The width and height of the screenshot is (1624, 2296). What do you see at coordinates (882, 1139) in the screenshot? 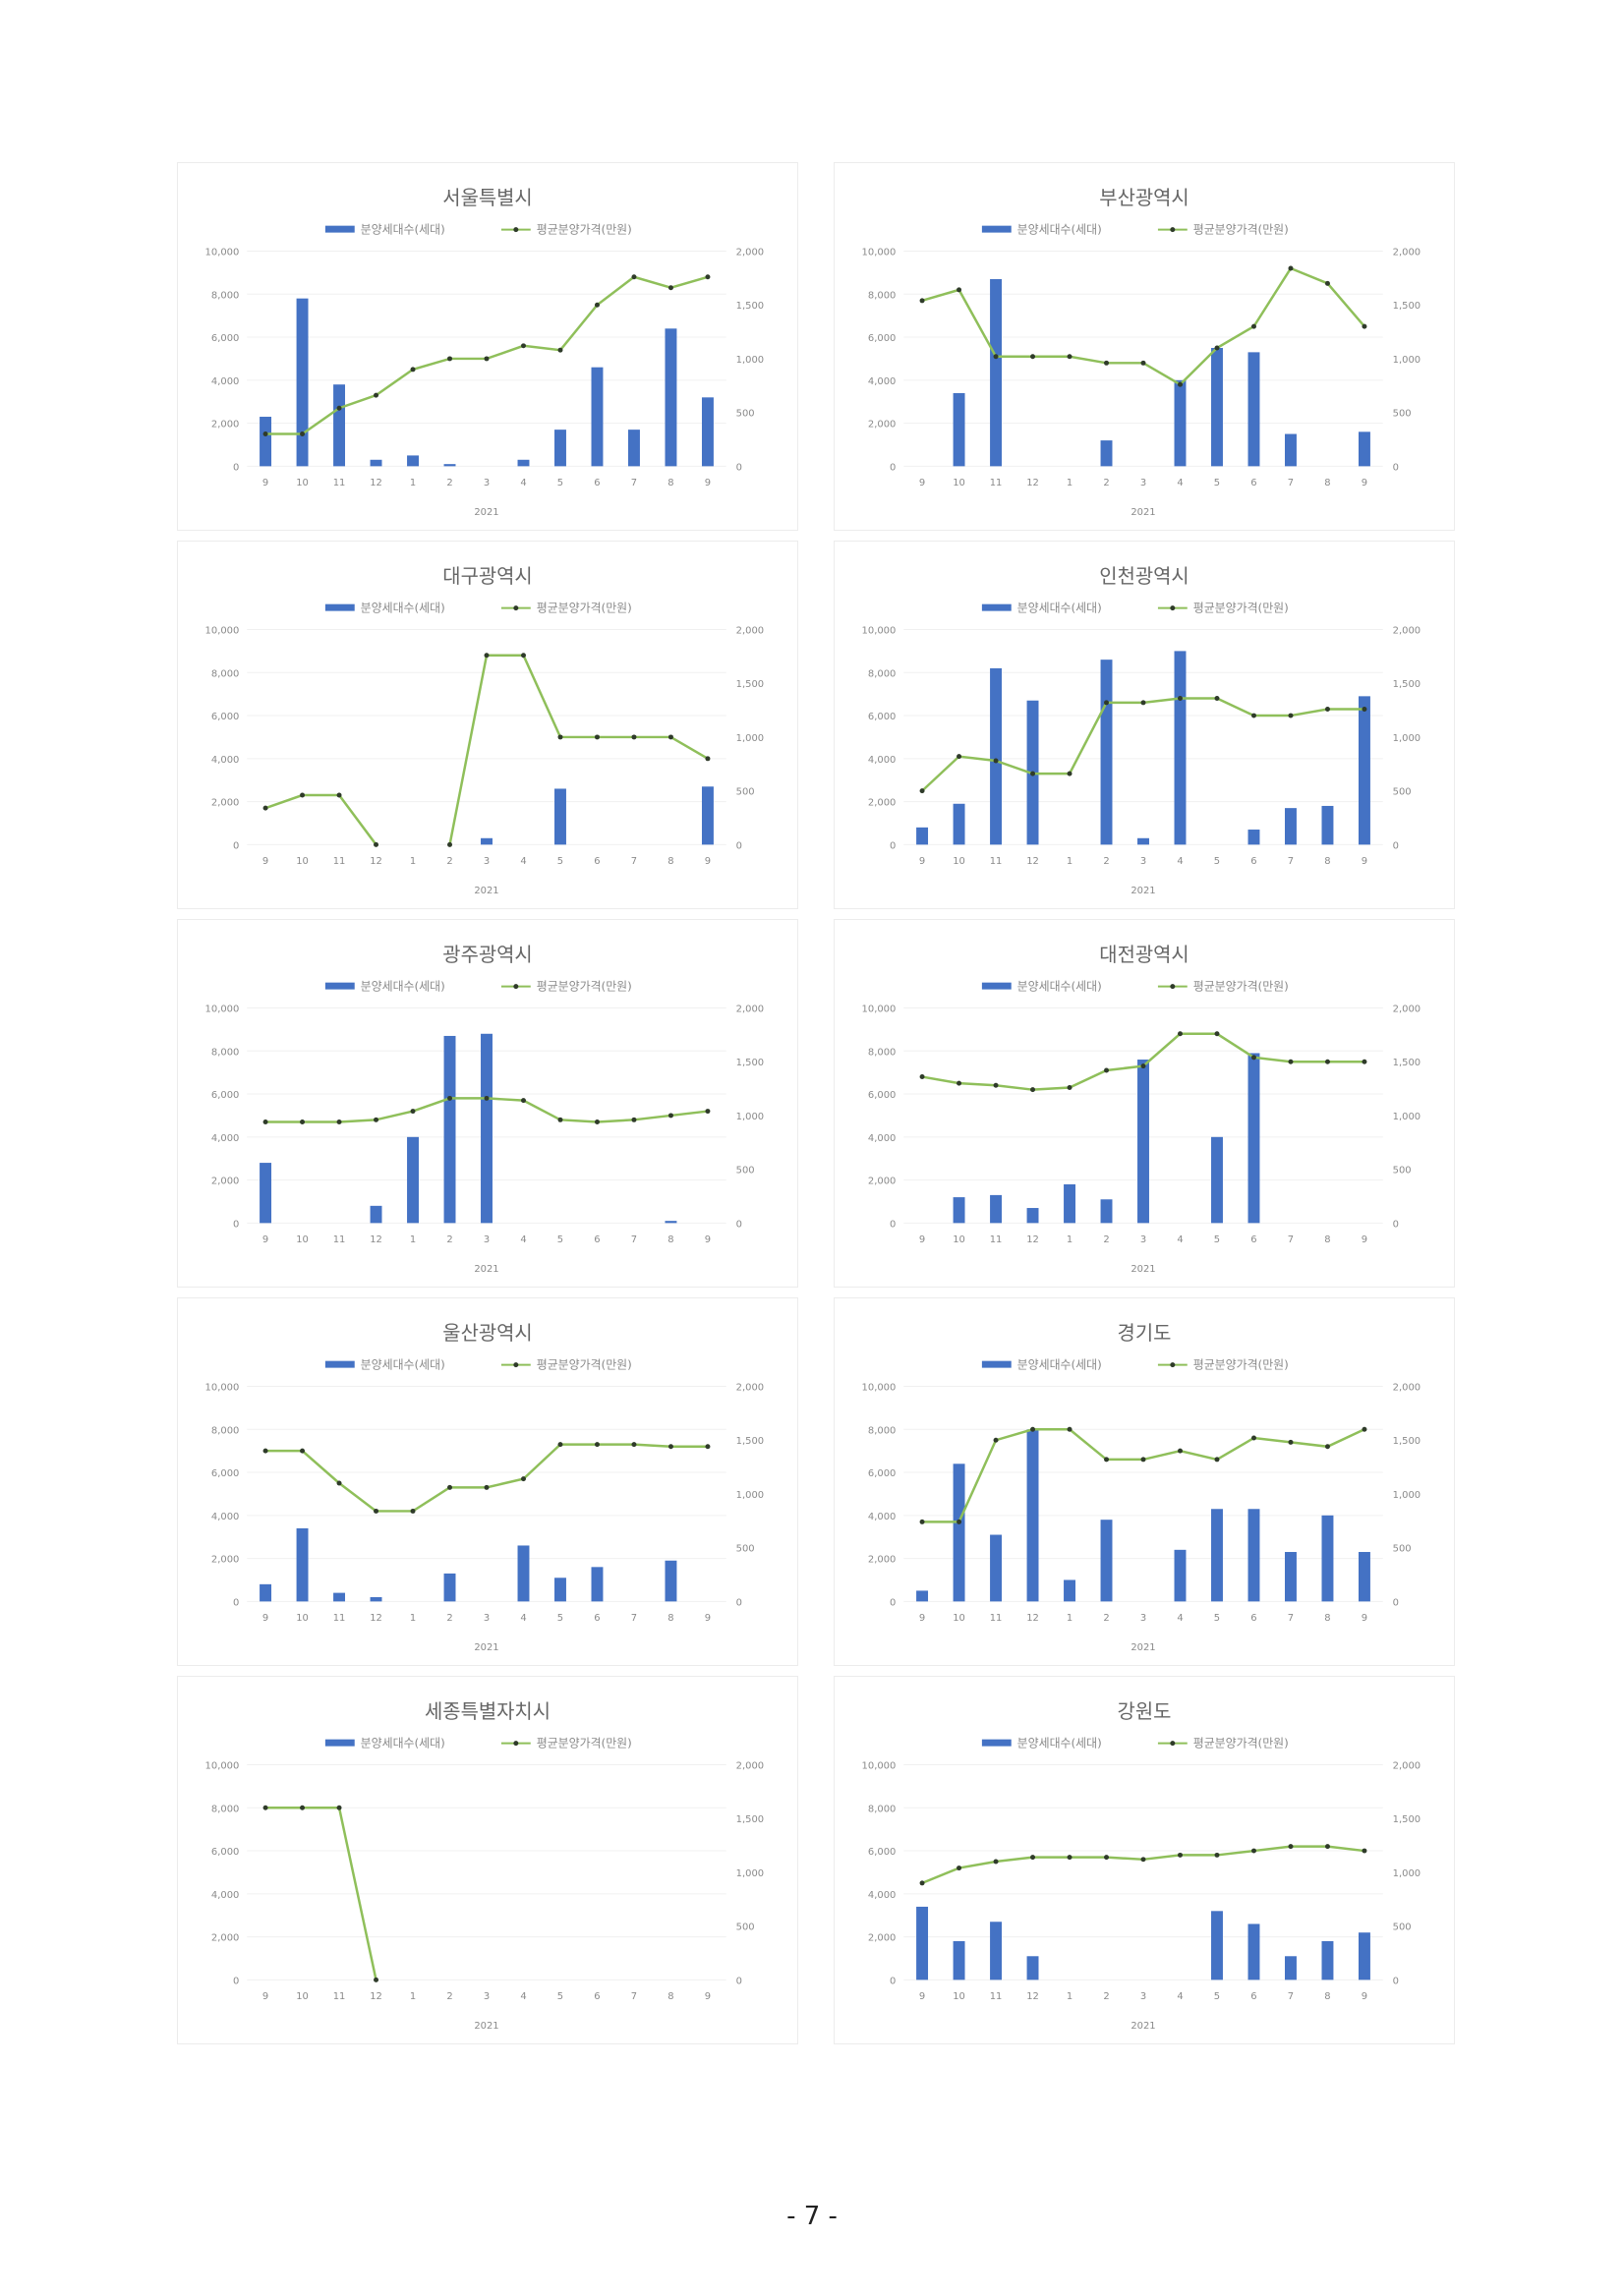
I see `left-axis-tick: 4,000` at bounding box center [882, 1139].